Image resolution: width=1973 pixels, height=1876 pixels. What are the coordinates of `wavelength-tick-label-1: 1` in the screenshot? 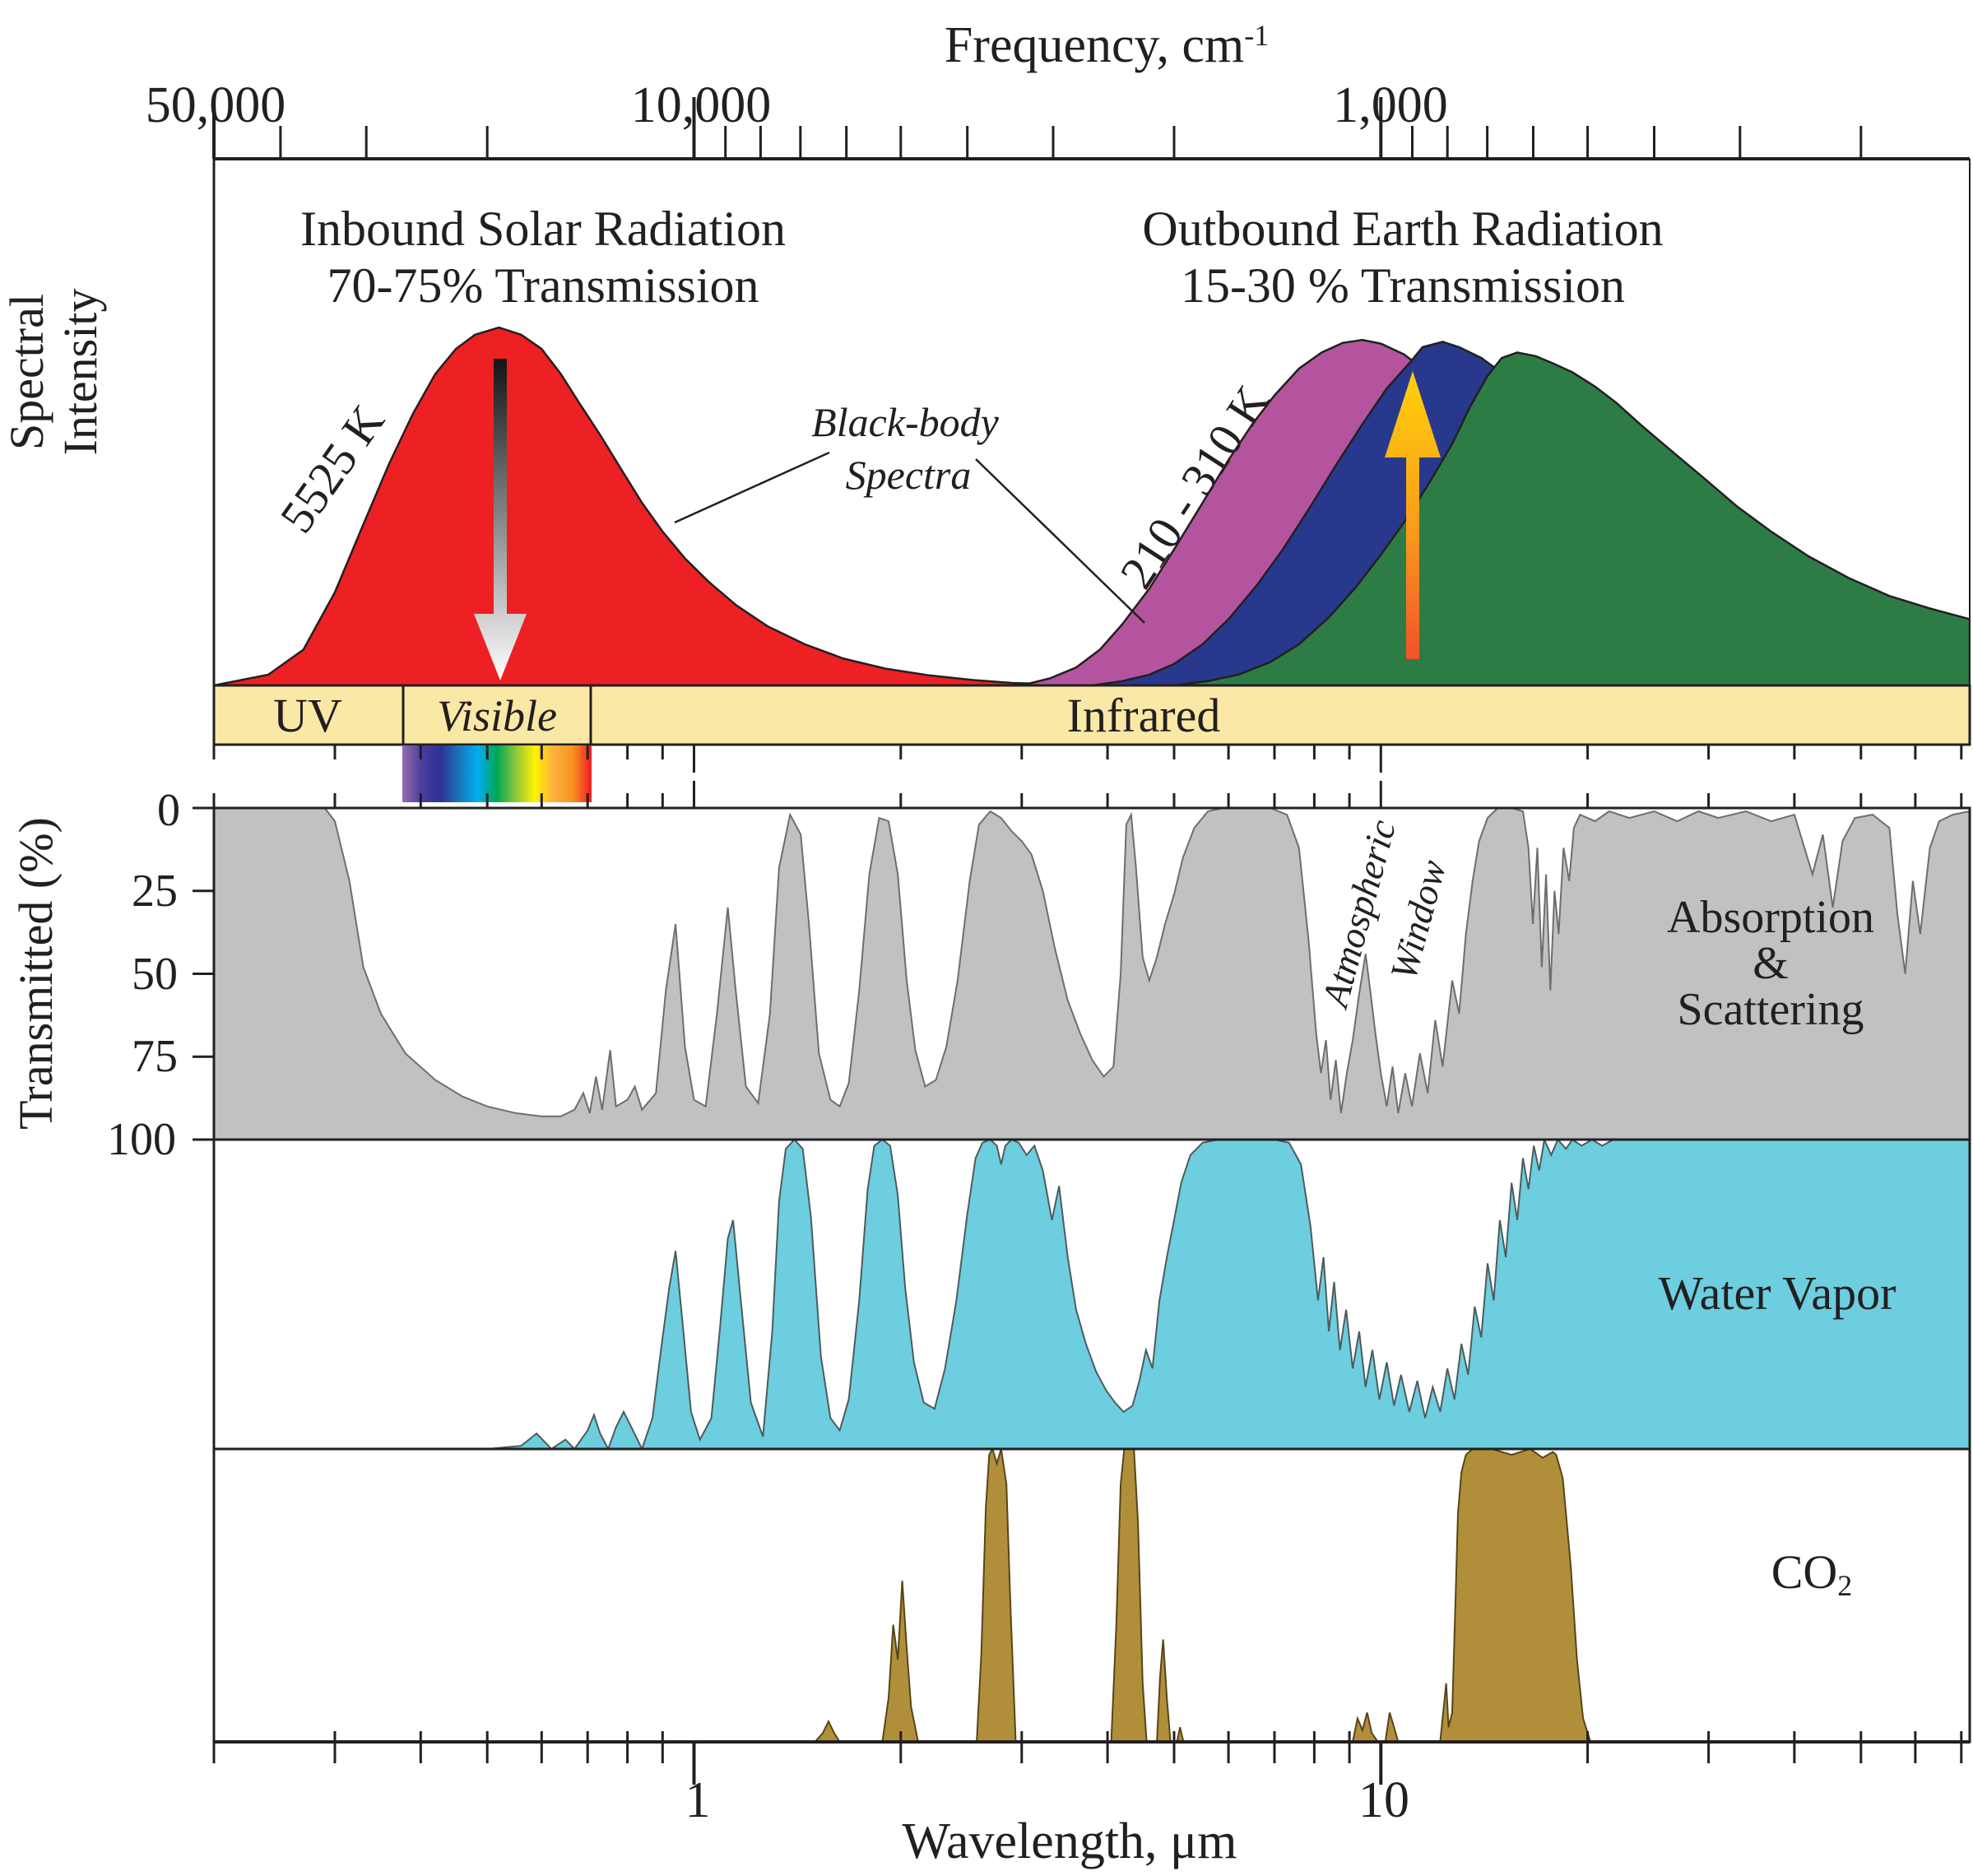 It's located at (698, 1800).